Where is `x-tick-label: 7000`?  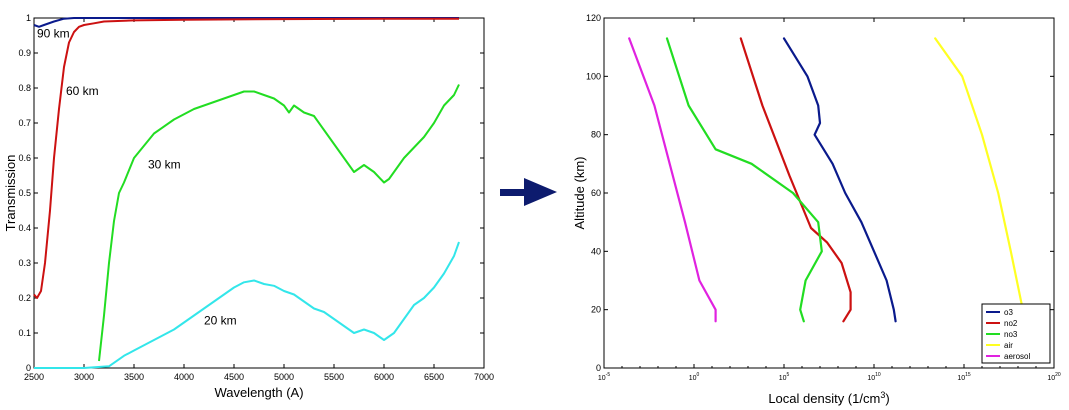 x-tick-label: 7000 is located at coordinates (484, 377).